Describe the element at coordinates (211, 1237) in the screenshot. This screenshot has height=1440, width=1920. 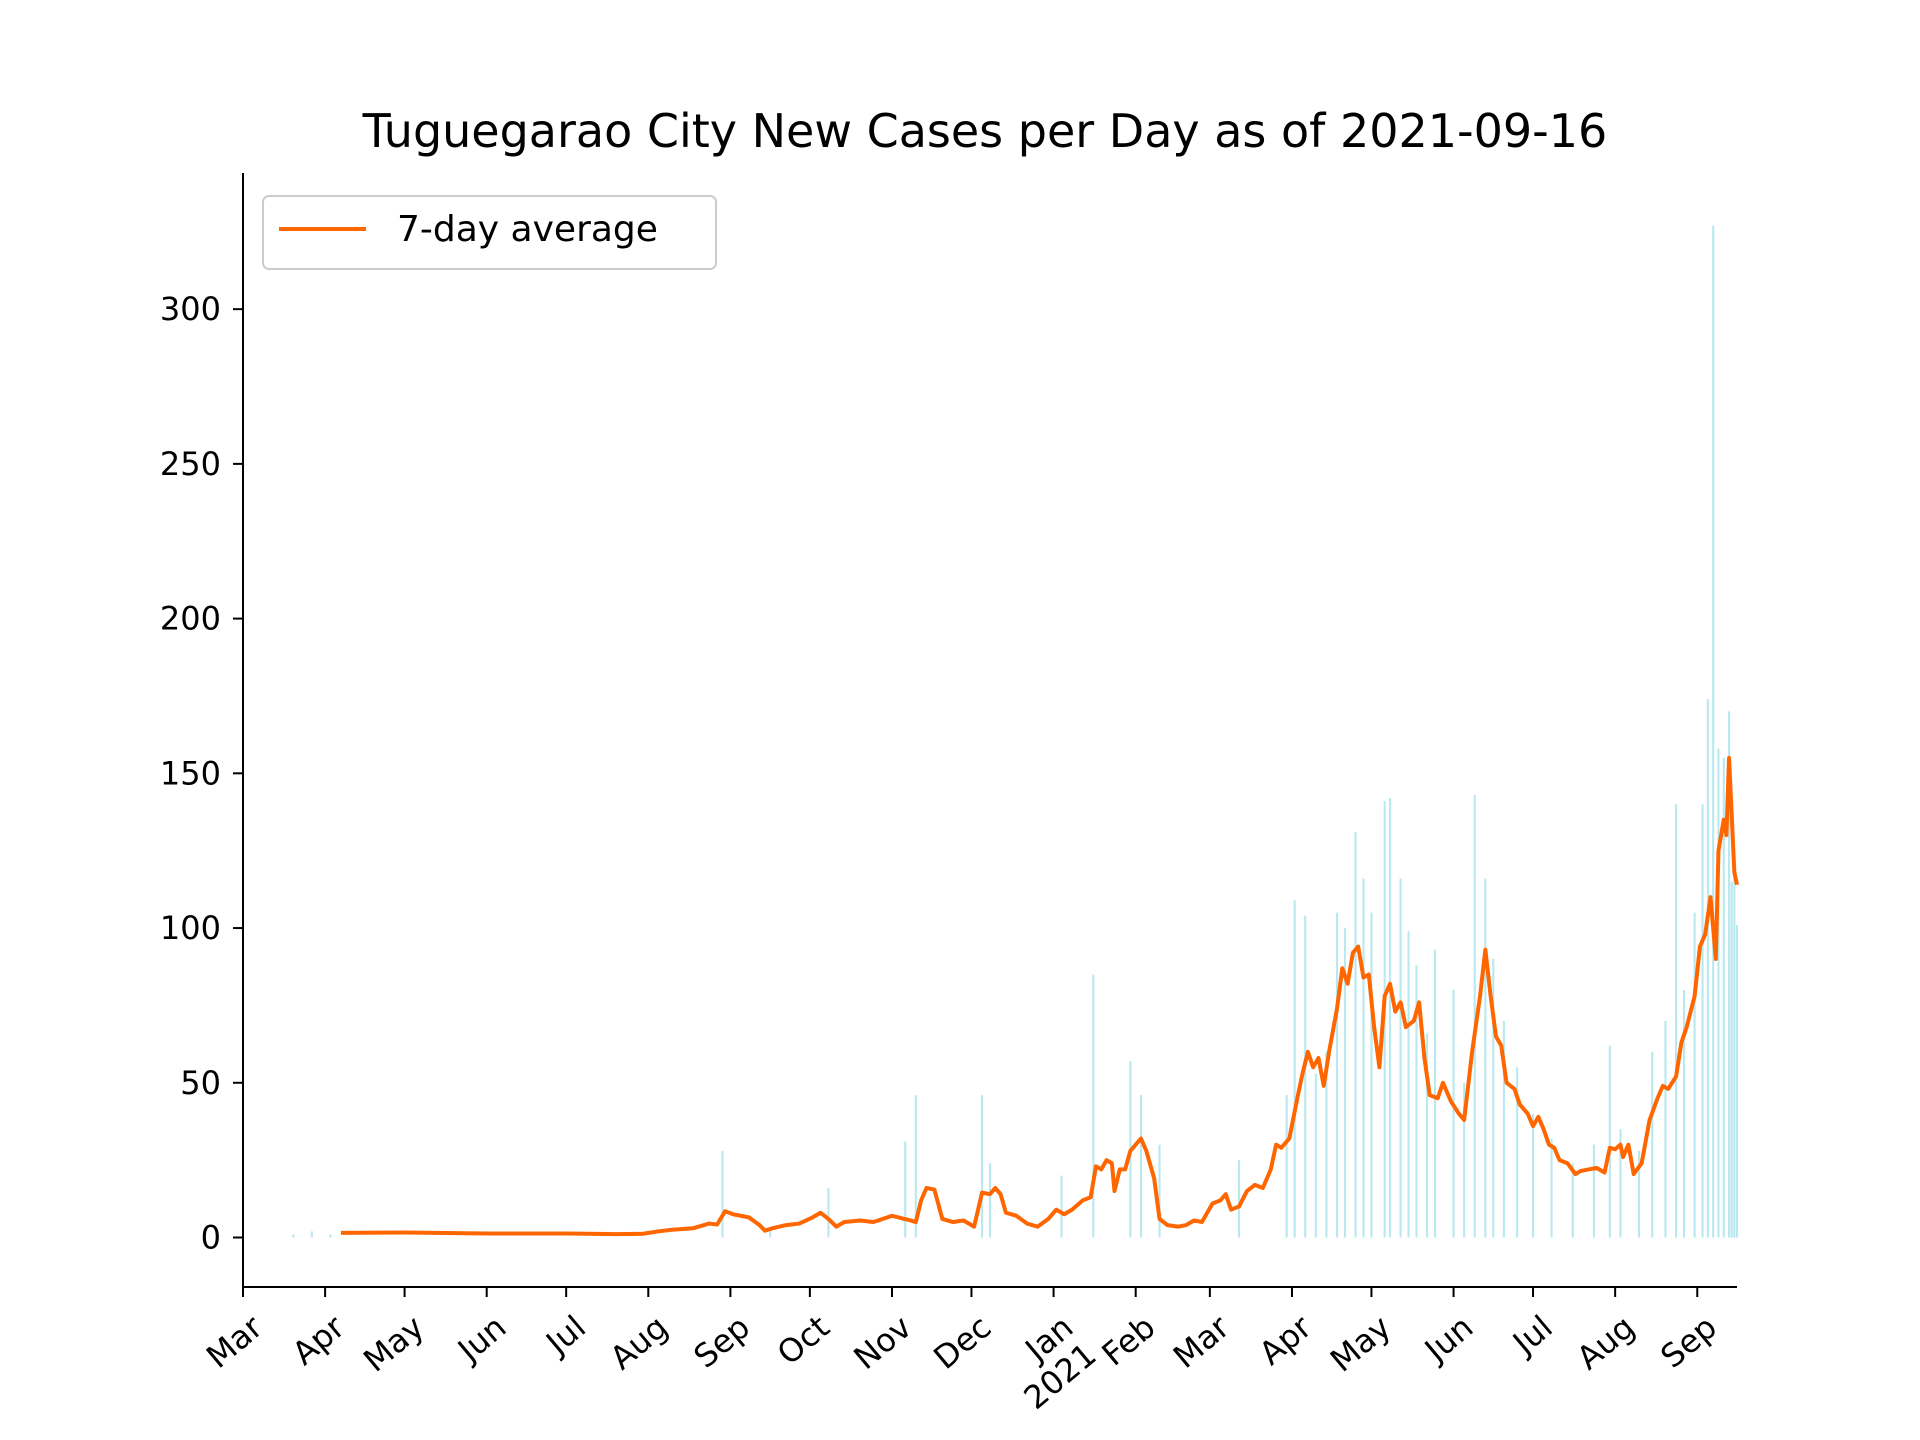
I see `y-tick-label: 0` at that location.